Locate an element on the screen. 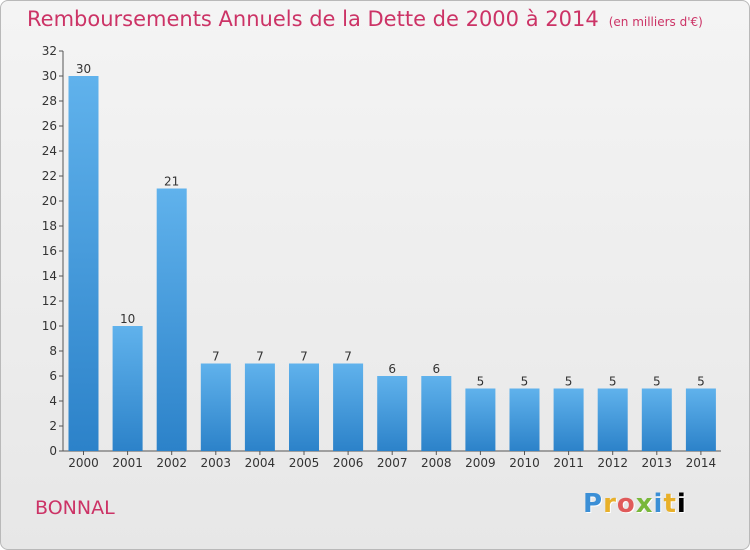  y-tick-label: 22 is located at coordinates (49, 176).